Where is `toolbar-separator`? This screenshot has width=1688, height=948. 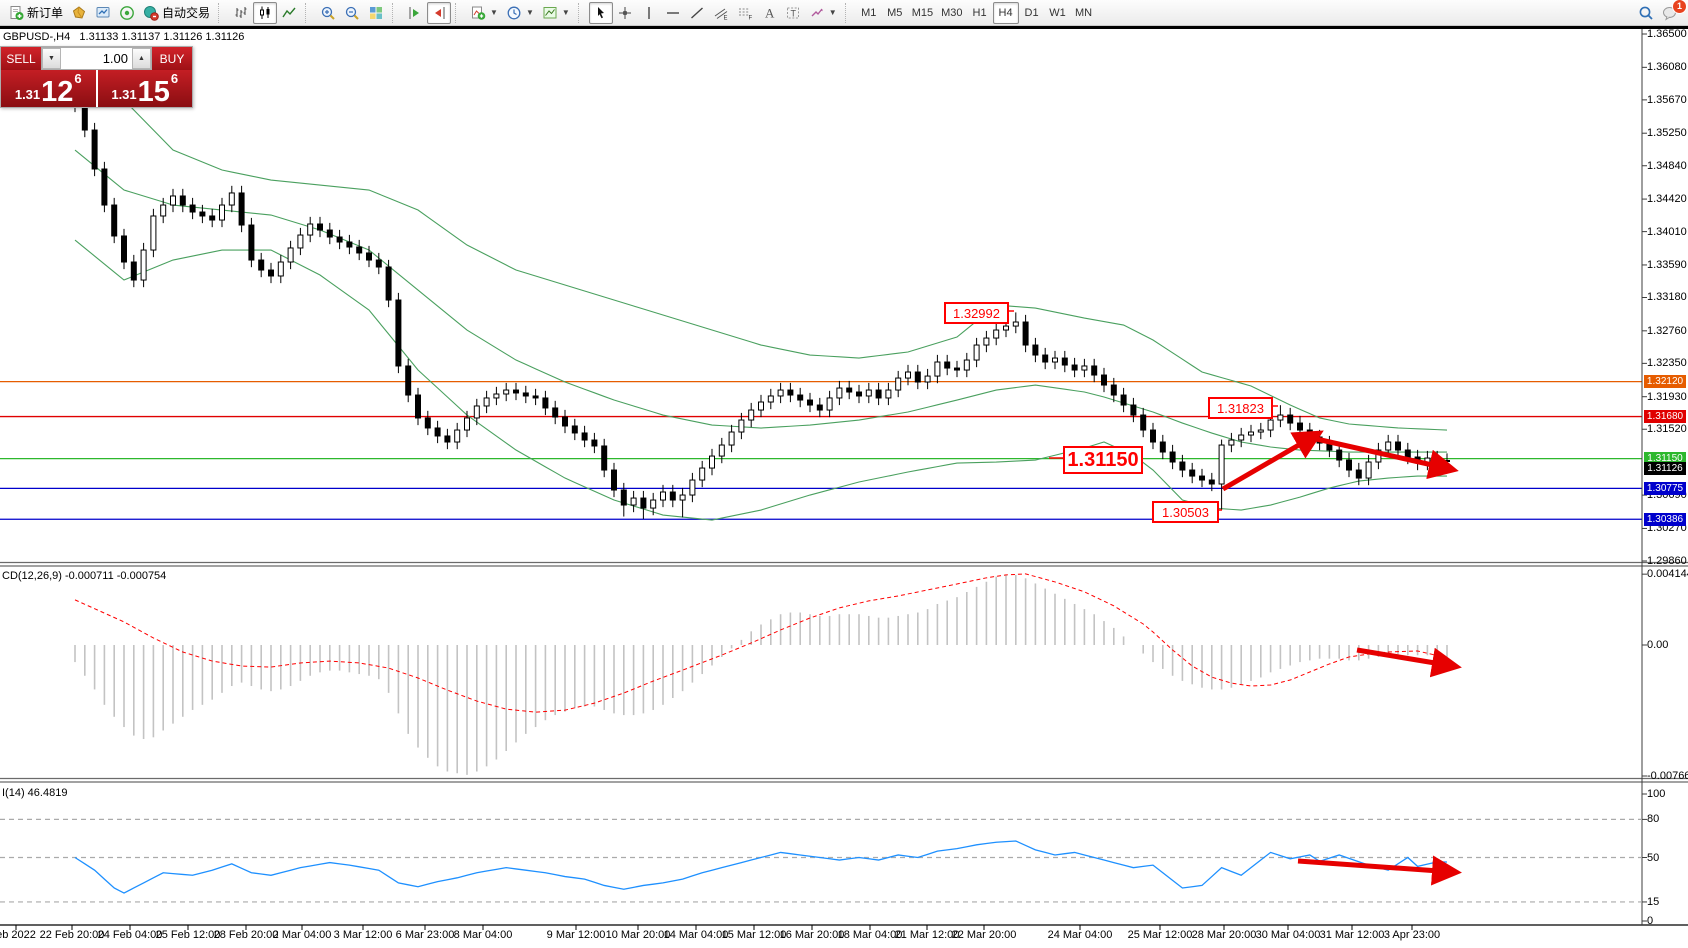 toolbar-separator is located at coordinates (396, 12).